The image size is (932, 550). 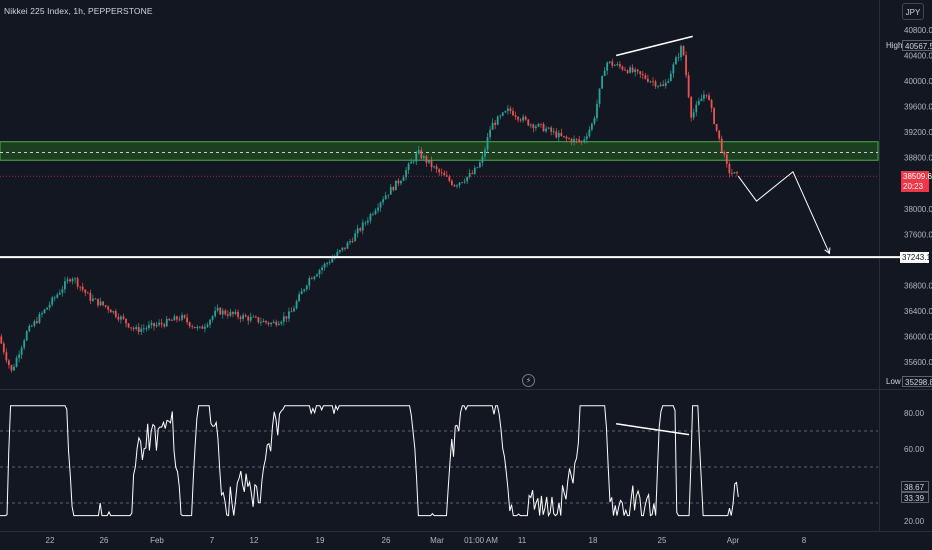 What do you see at coordinates (78, 11) in the screenshot?
I see `symbol-title: Nikkei 225 Index, 1h, PEPPERSTONE` at bounding box center [78, 11].